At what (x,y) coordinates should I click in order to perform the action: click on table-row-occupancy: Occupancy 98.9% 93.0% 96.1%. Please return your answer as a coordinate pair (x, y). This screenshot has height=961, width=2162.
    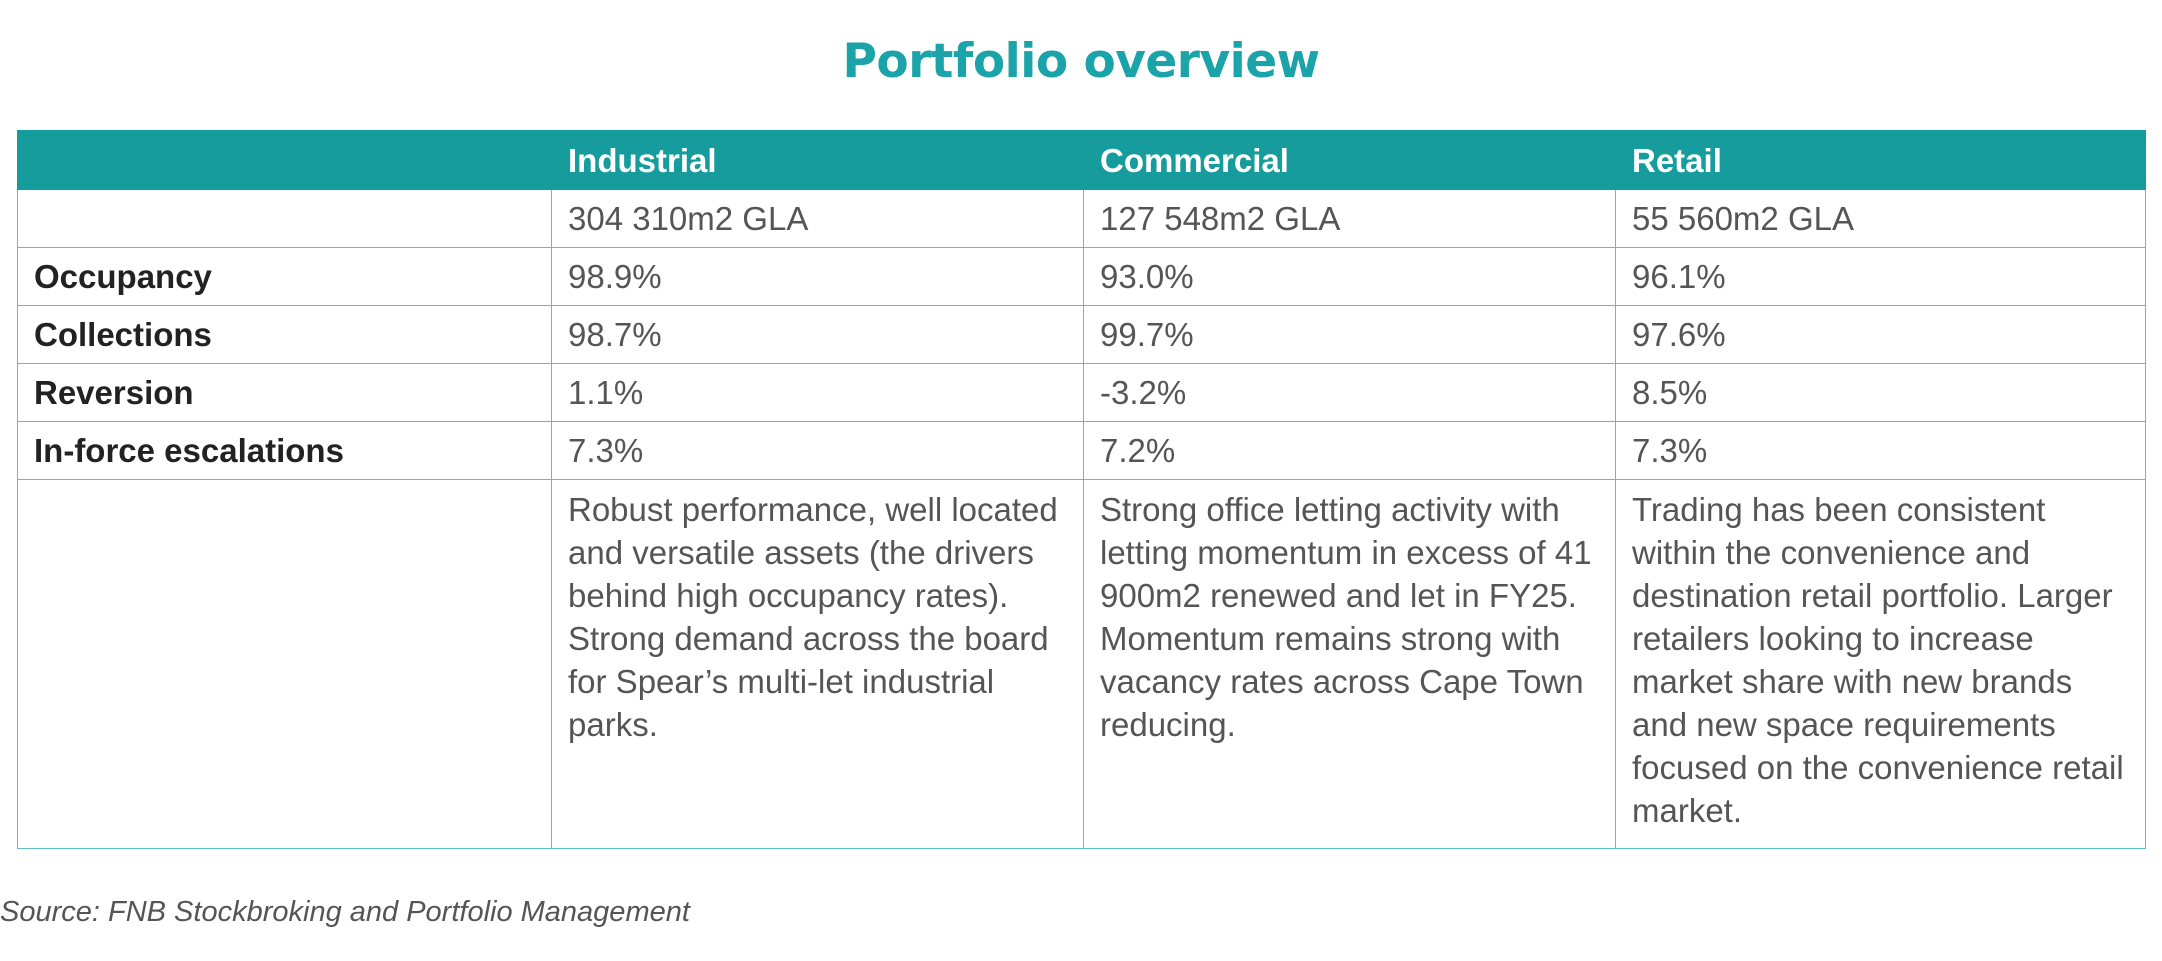
    Looking at the image, I should click on (1081, 276).